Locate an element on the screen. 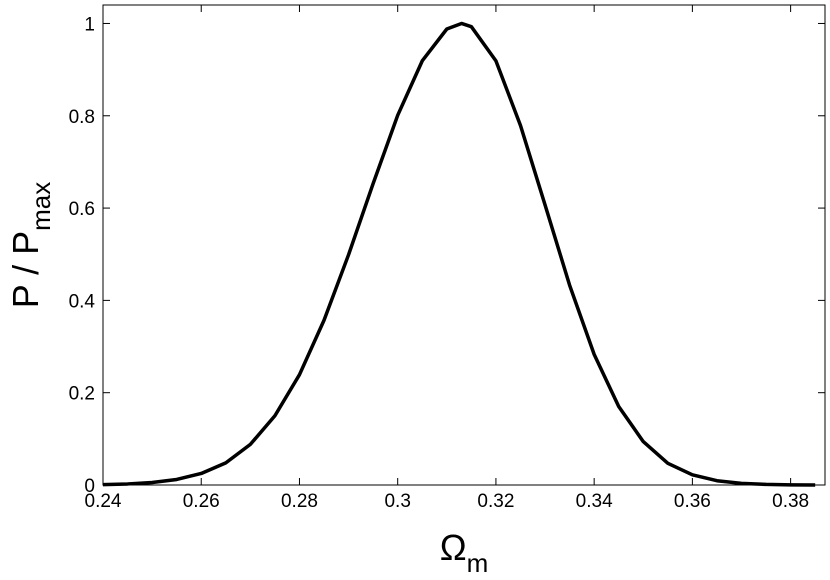 This screenshot has height=580, width=830. x-axis-label: Ωm is located at coordinates (464, 552).